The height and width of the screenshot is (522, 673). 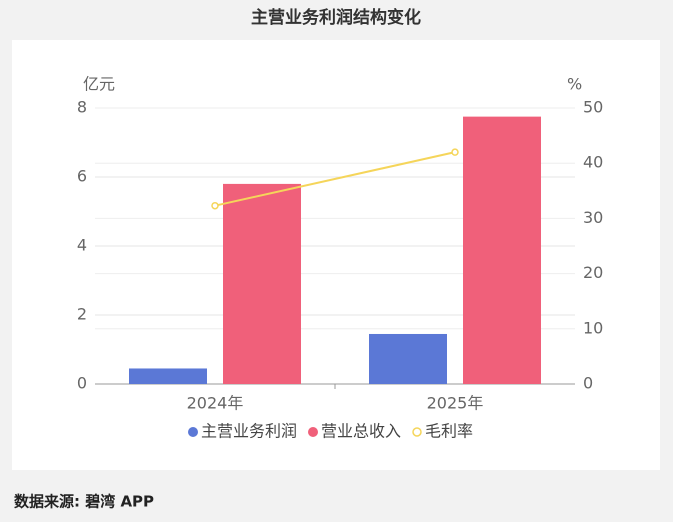 I want to click on y2-axis-label: %, so click(x=574, y=84).